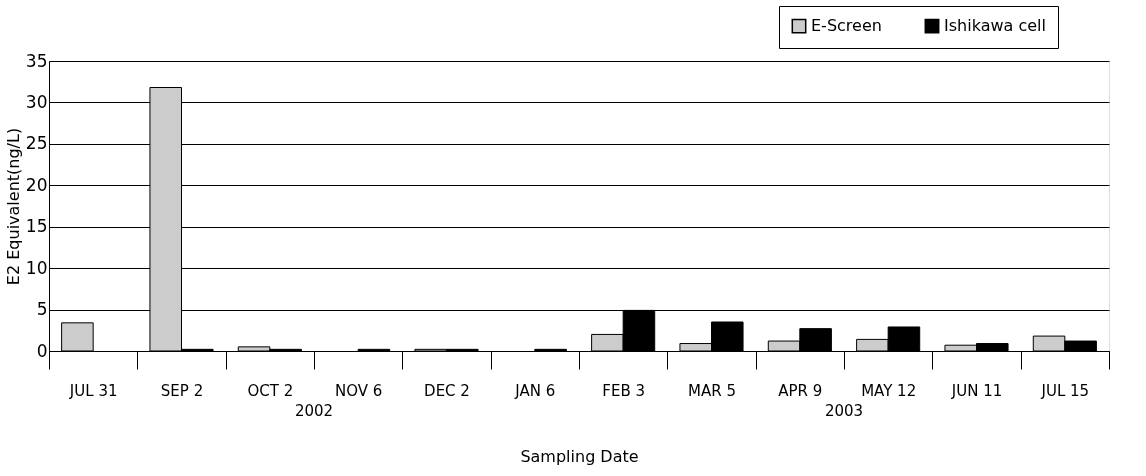  I want to click on x-tick-label: OCT 2, so click(270, 390).